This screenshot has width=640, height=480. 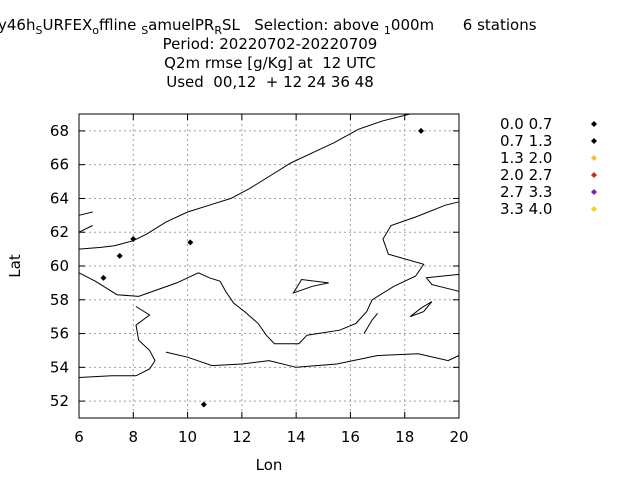 I want to click on y-tick-label: 58, so click(x=59, y=300).